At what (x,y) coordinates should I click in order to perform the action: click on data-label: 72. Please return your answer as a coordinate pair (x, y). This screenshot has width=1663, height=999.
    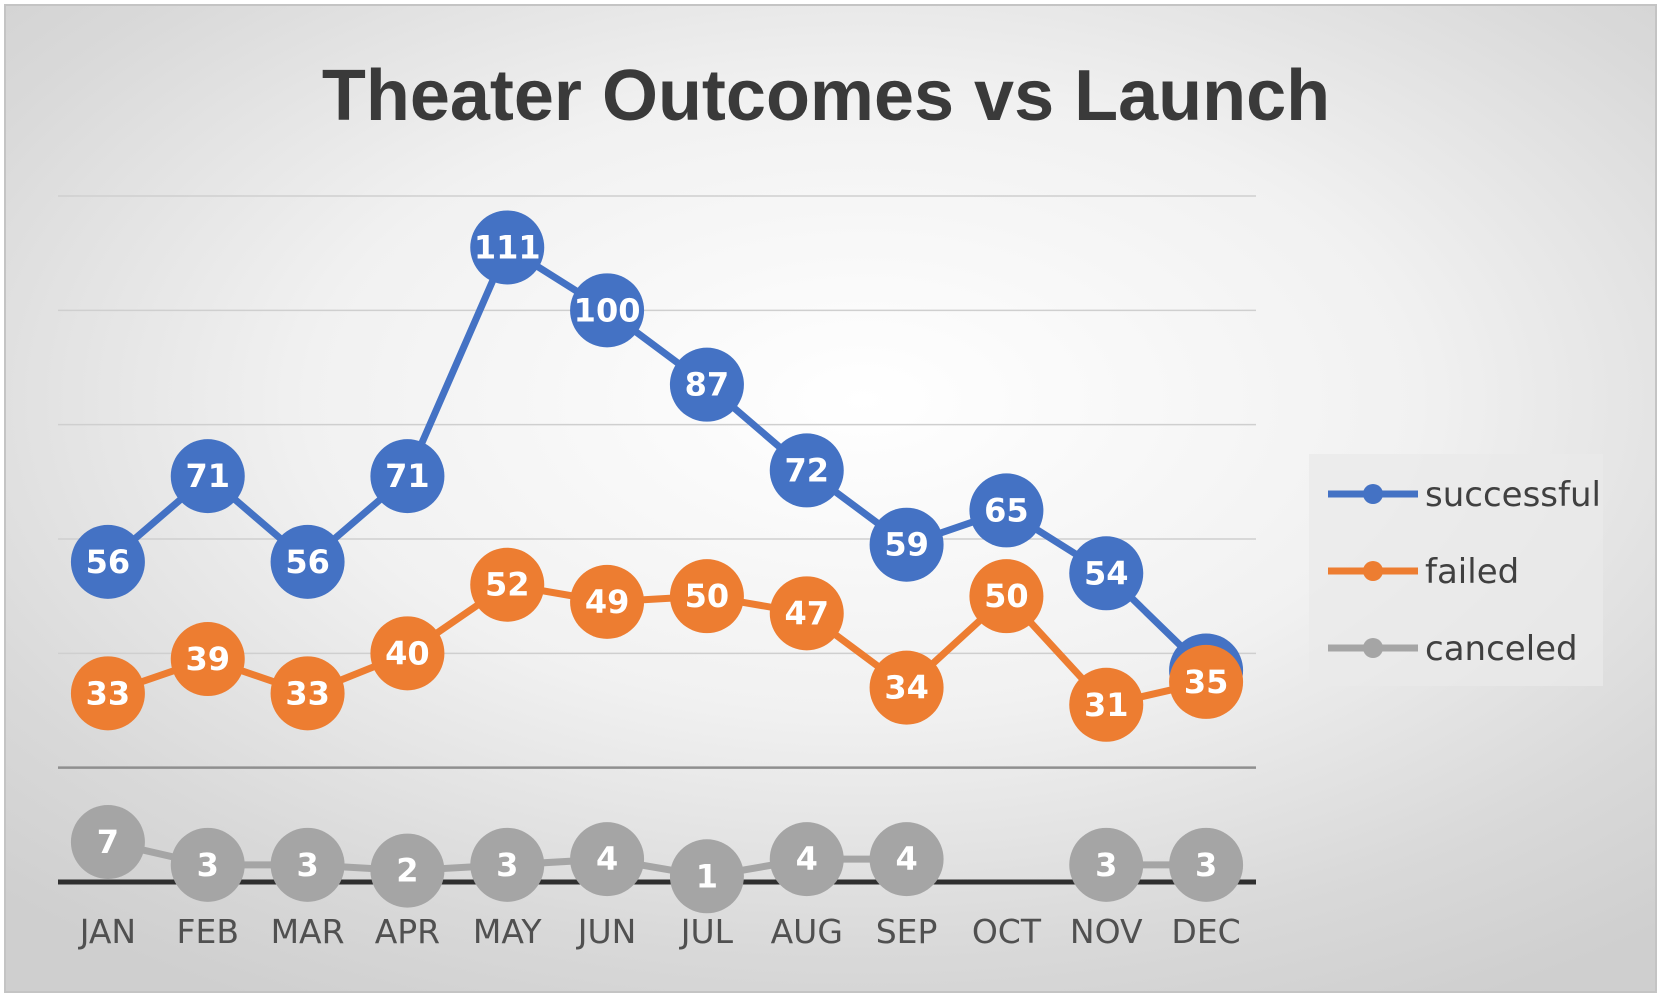
    Looking at the image, I should click on (806, 470).